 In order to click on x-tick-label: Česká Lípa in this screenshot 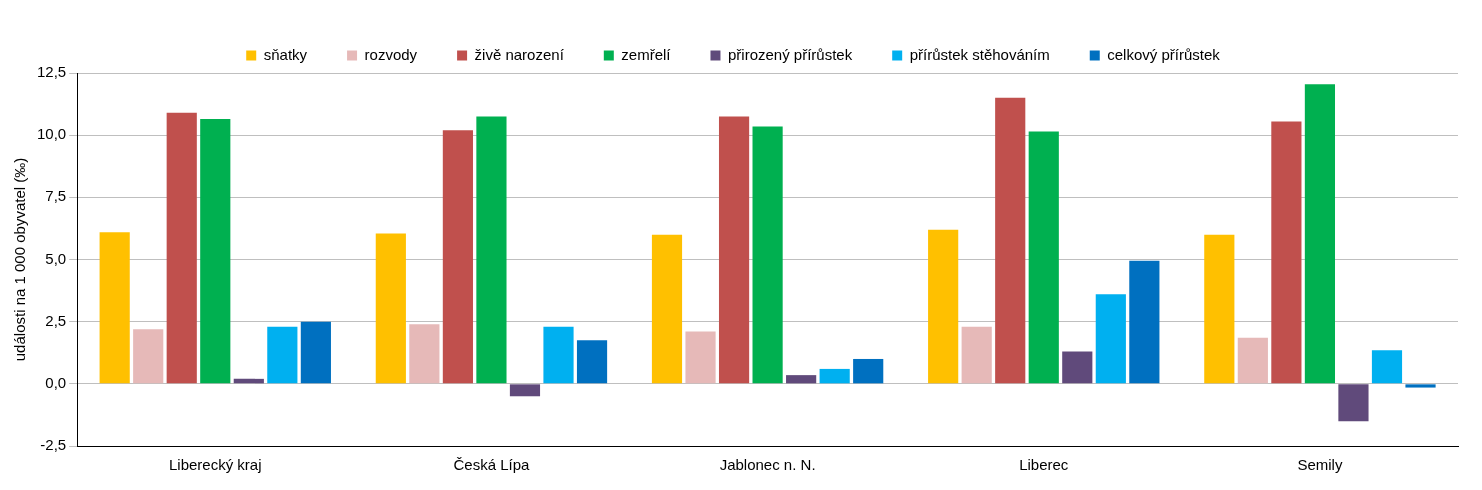, I will do `click(492, 465)`.